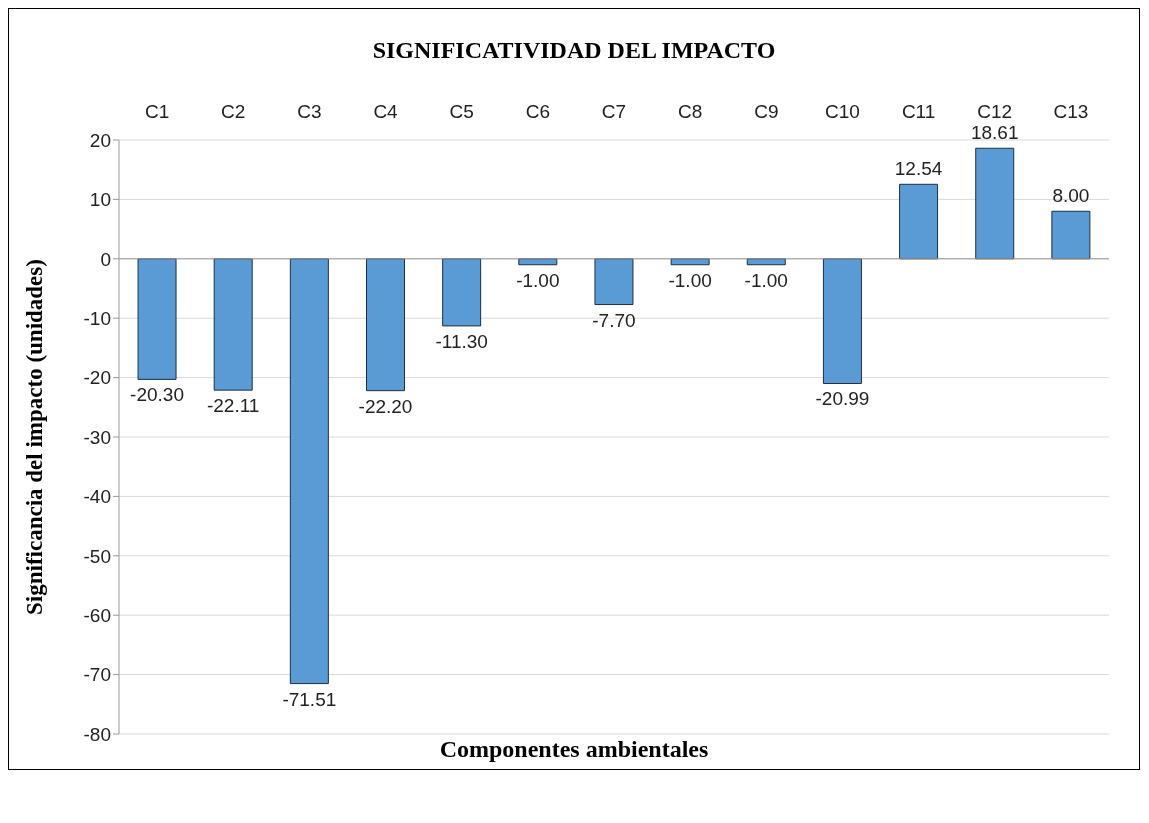  Describe the element at coordinates (842, 399) in the screenshot. I see `data-label: -20.99` at that location.